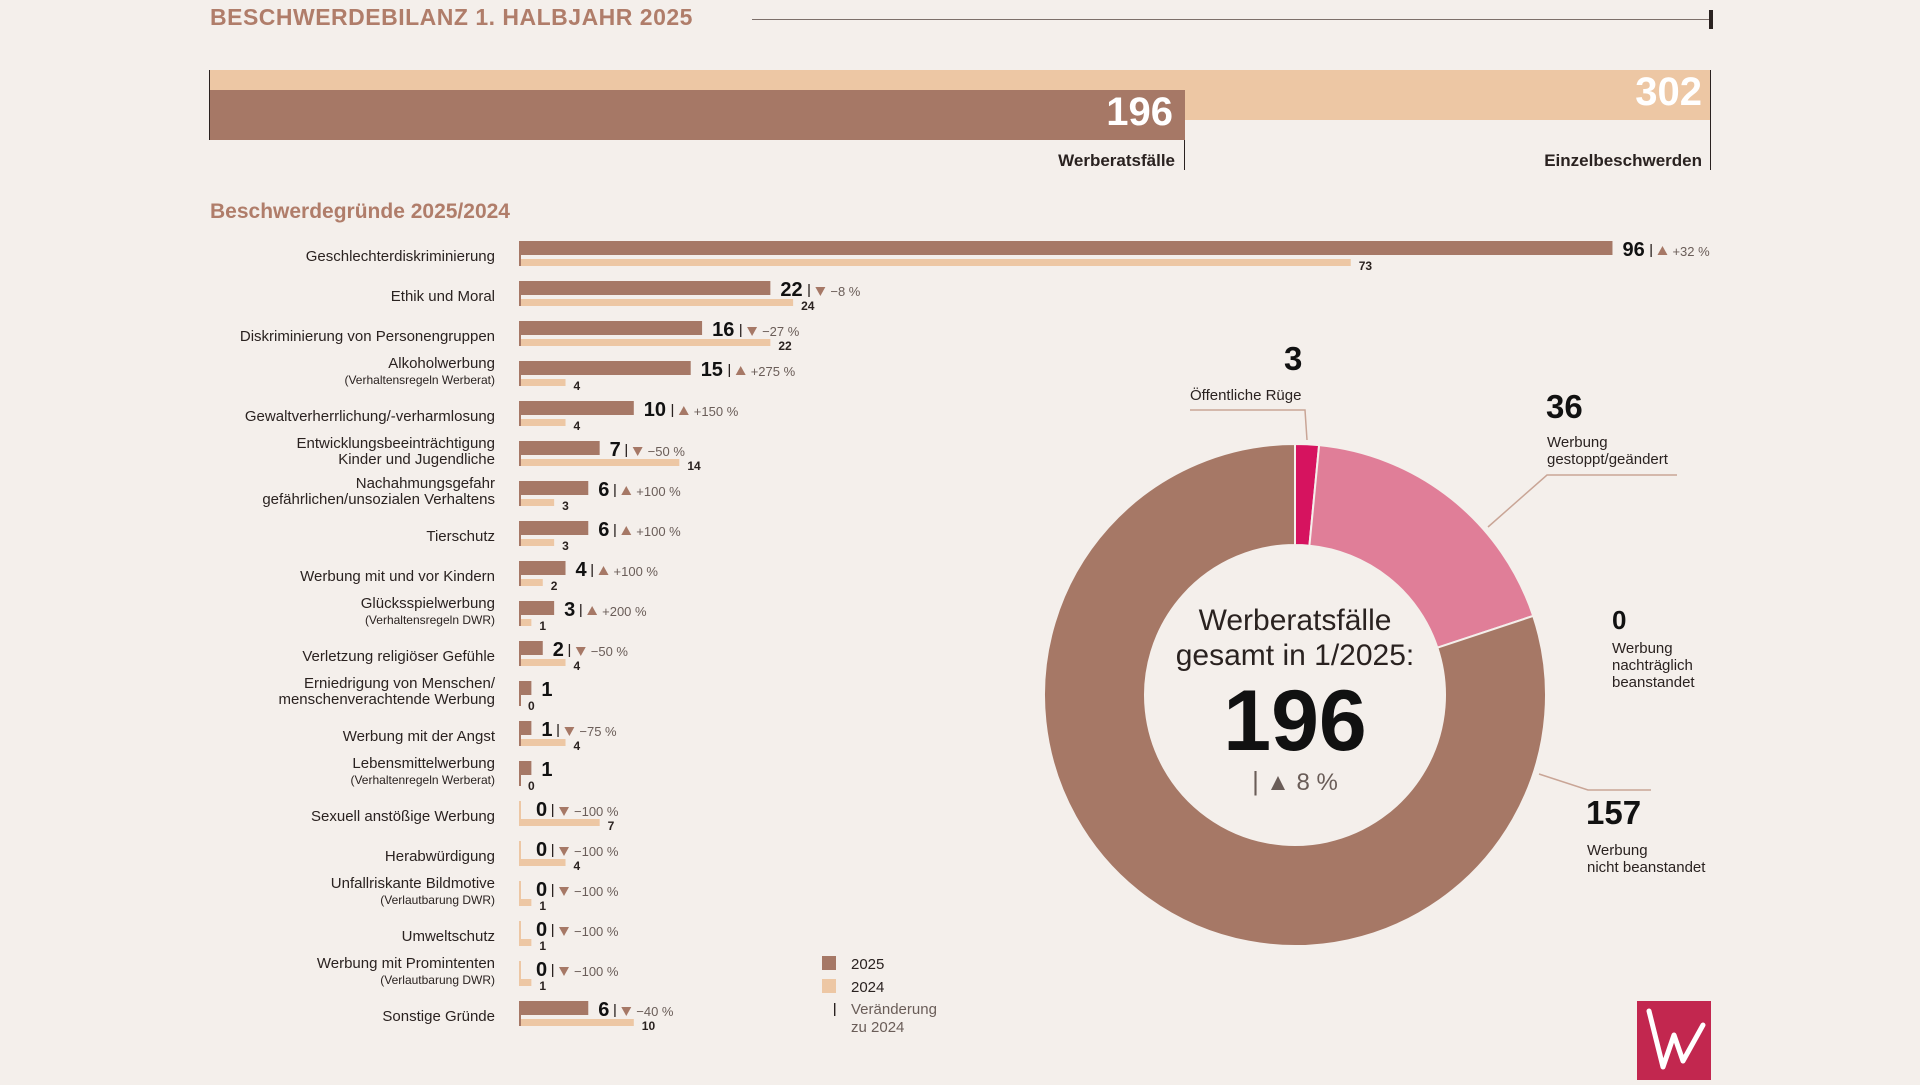  Describe the element at coordinates (658, 491) in the screenshot. I see `change-percent: +100 %` at that location.